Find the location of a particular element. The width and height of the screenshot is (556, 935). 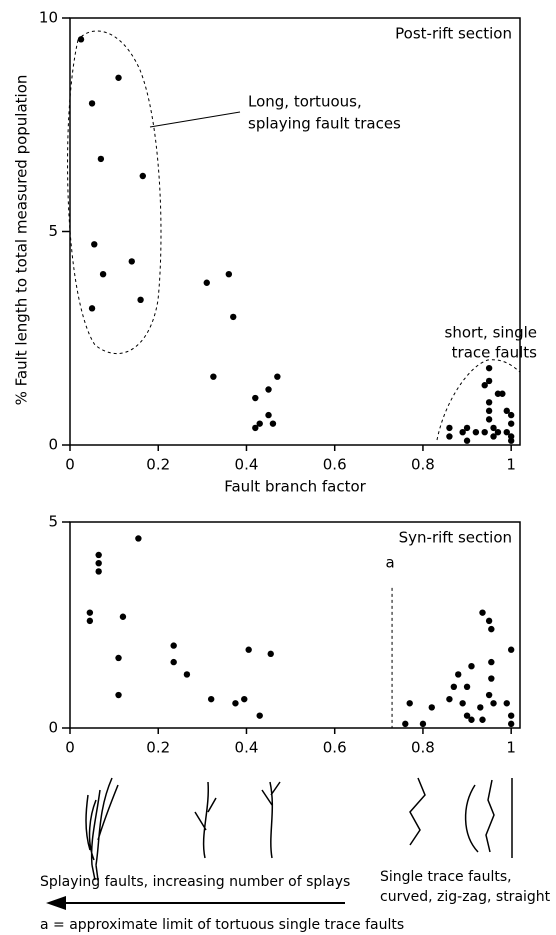

arrow is located at coordinates (195, 903).